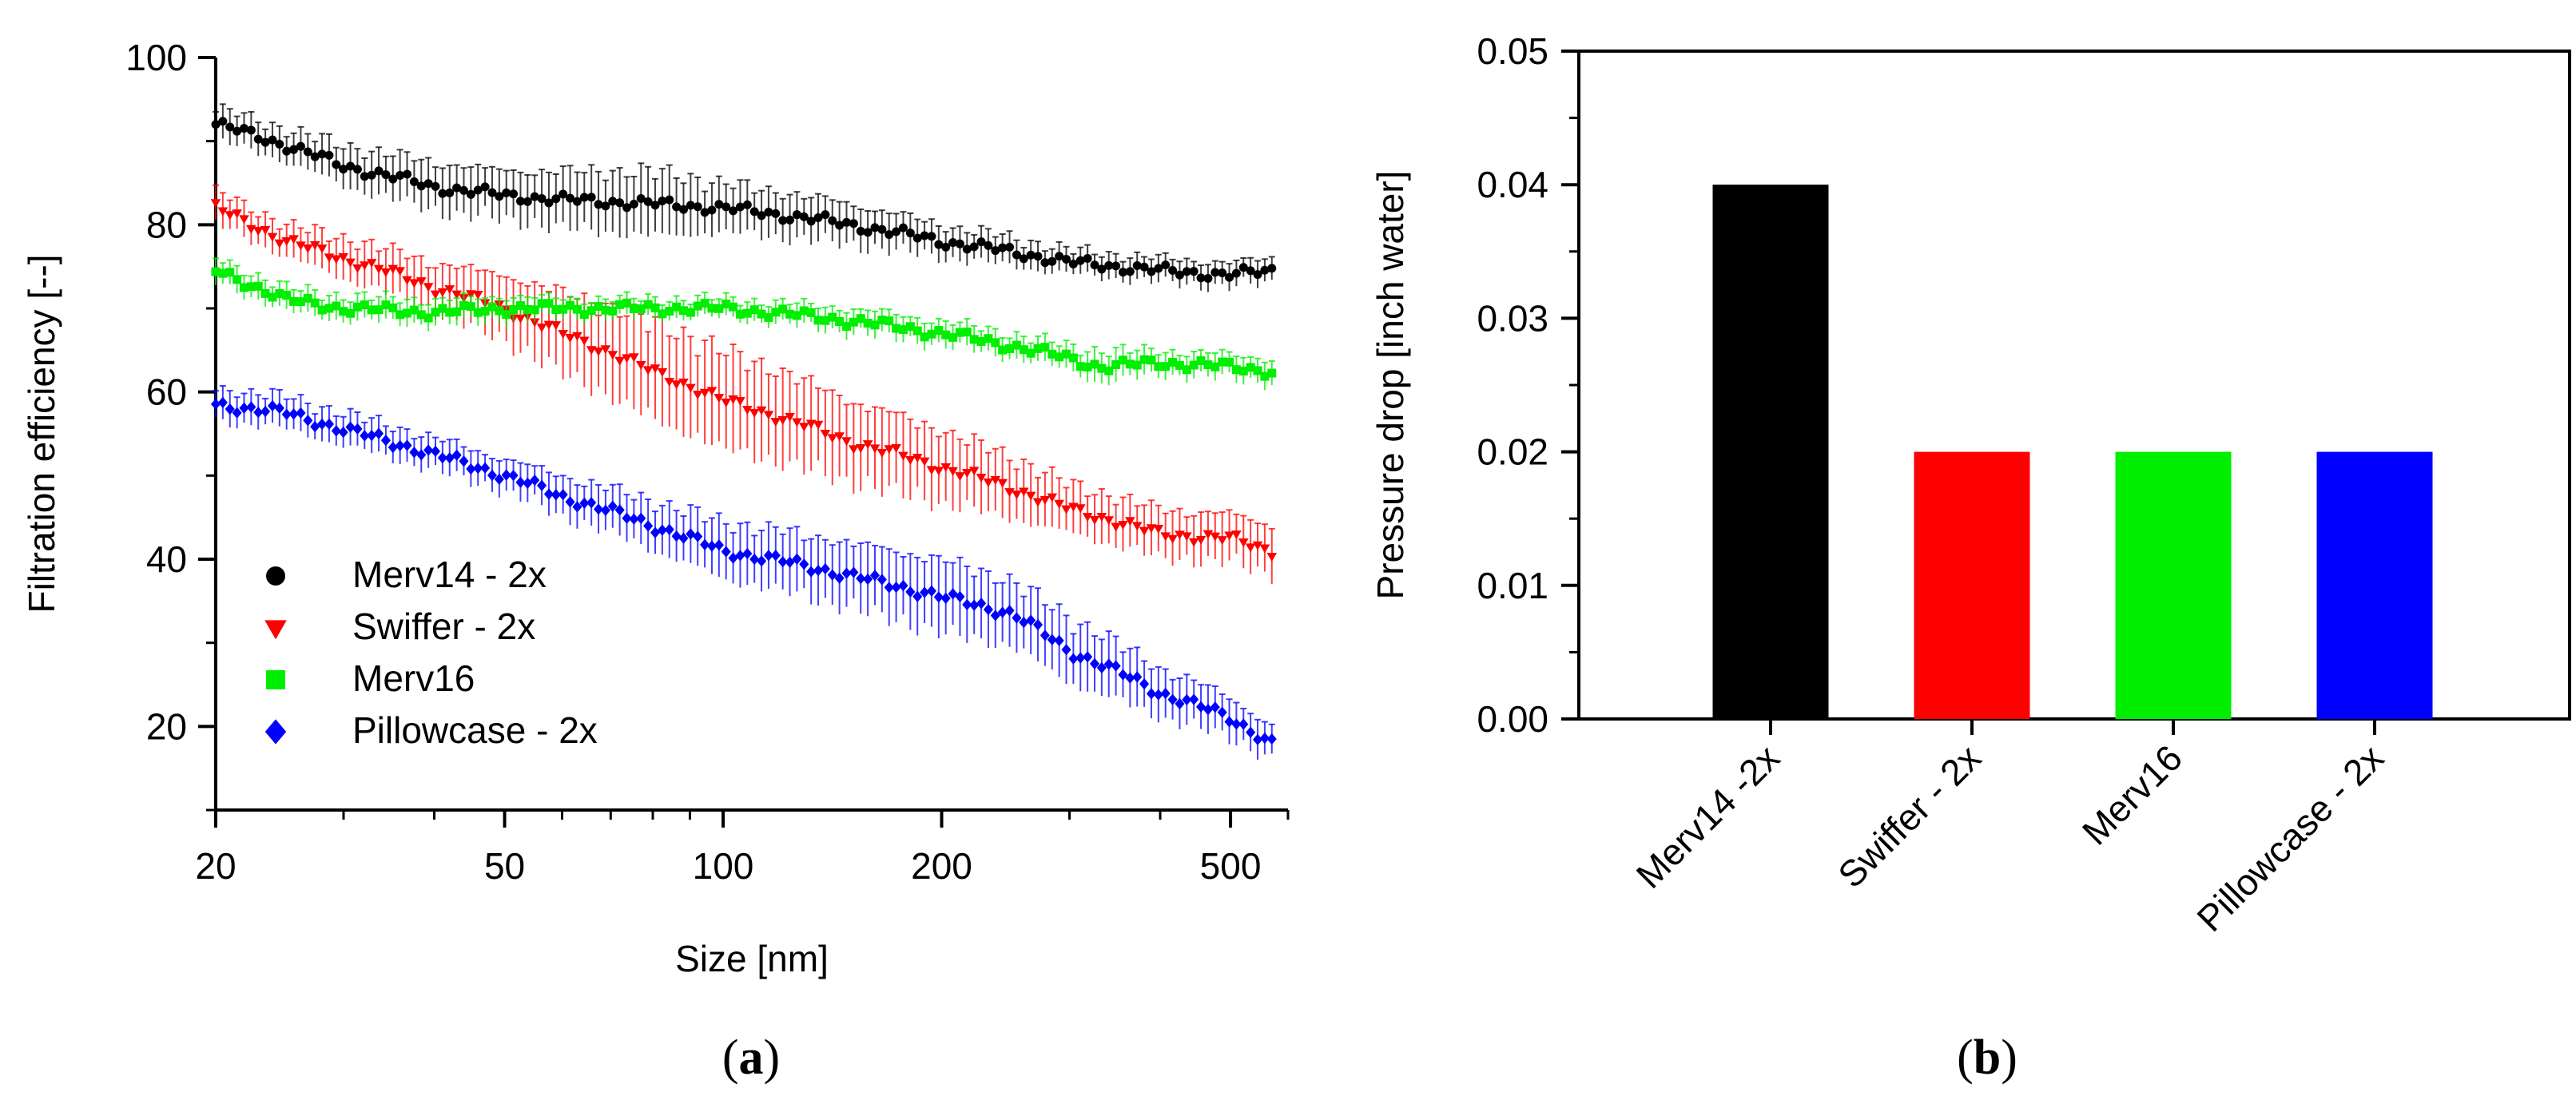 The width and height of the screenshot is (2576, 1112). I want to click on y-tick-label: 20, so click(166, 726).